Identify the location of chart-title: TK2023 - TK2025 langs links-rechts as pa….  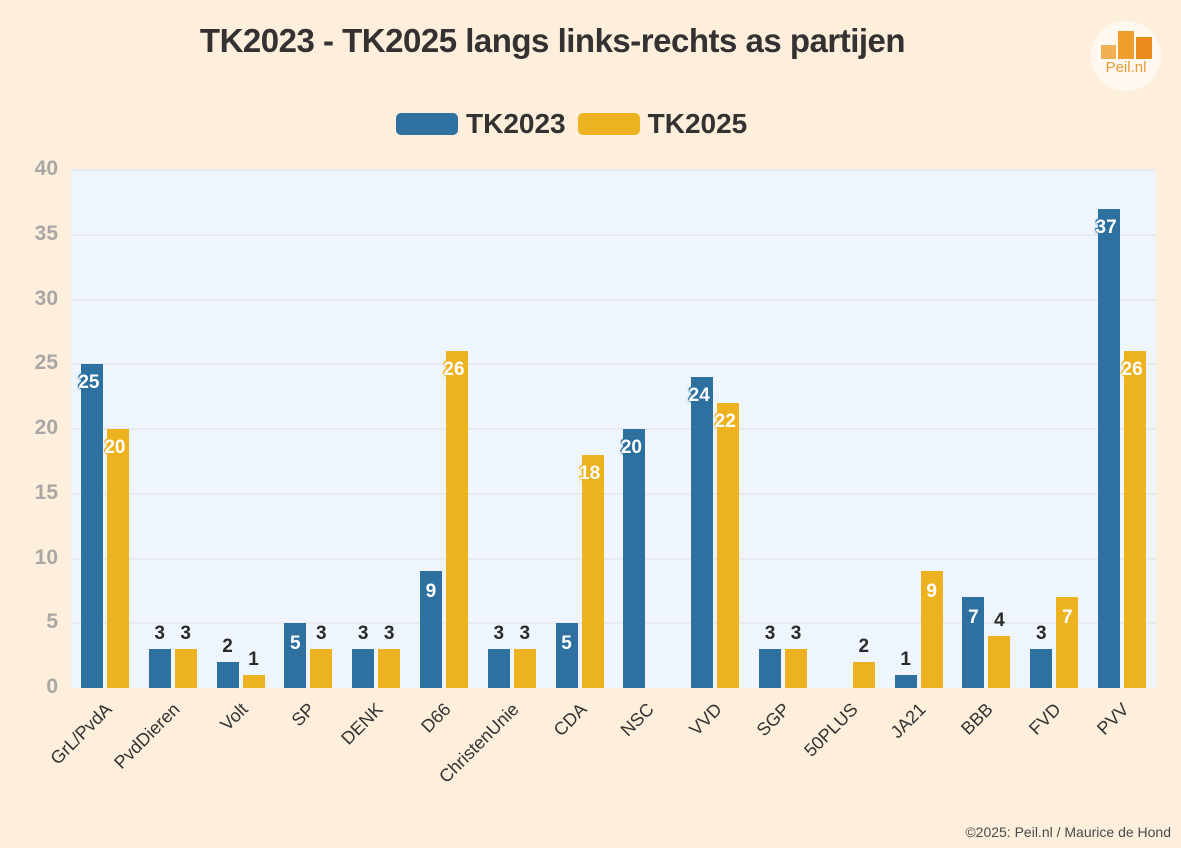
(552, 40).